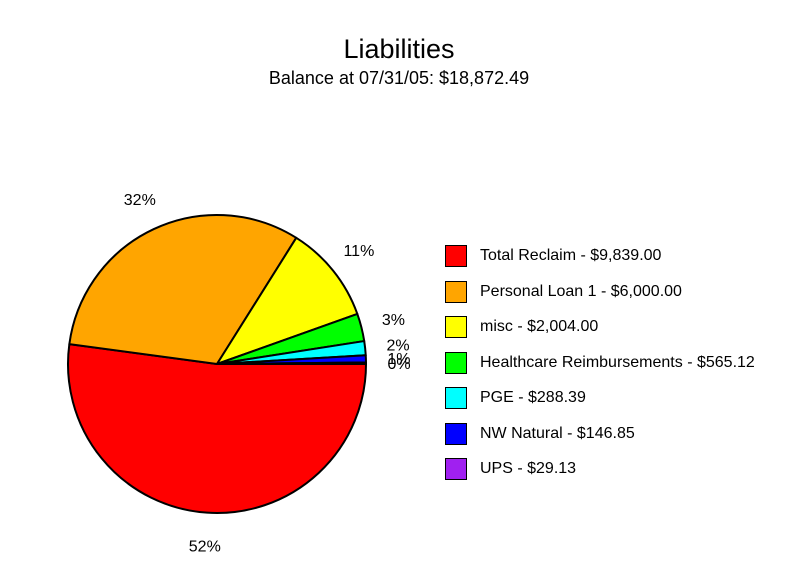 Image resolution: width=798 pixels, height=584 pixels. Describe the element at coordinates (539, 326) in the screenshot. I see `legend-label: misc - $2,004.00` at that location.